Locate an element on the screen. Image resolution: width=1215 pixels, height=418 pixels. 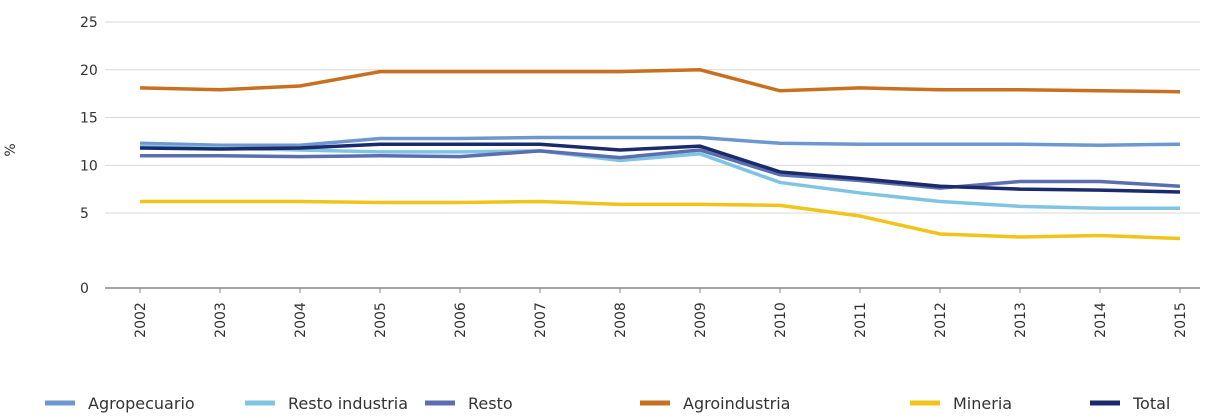
x-tick-label: 2011 is located at coordinates (861, 320).